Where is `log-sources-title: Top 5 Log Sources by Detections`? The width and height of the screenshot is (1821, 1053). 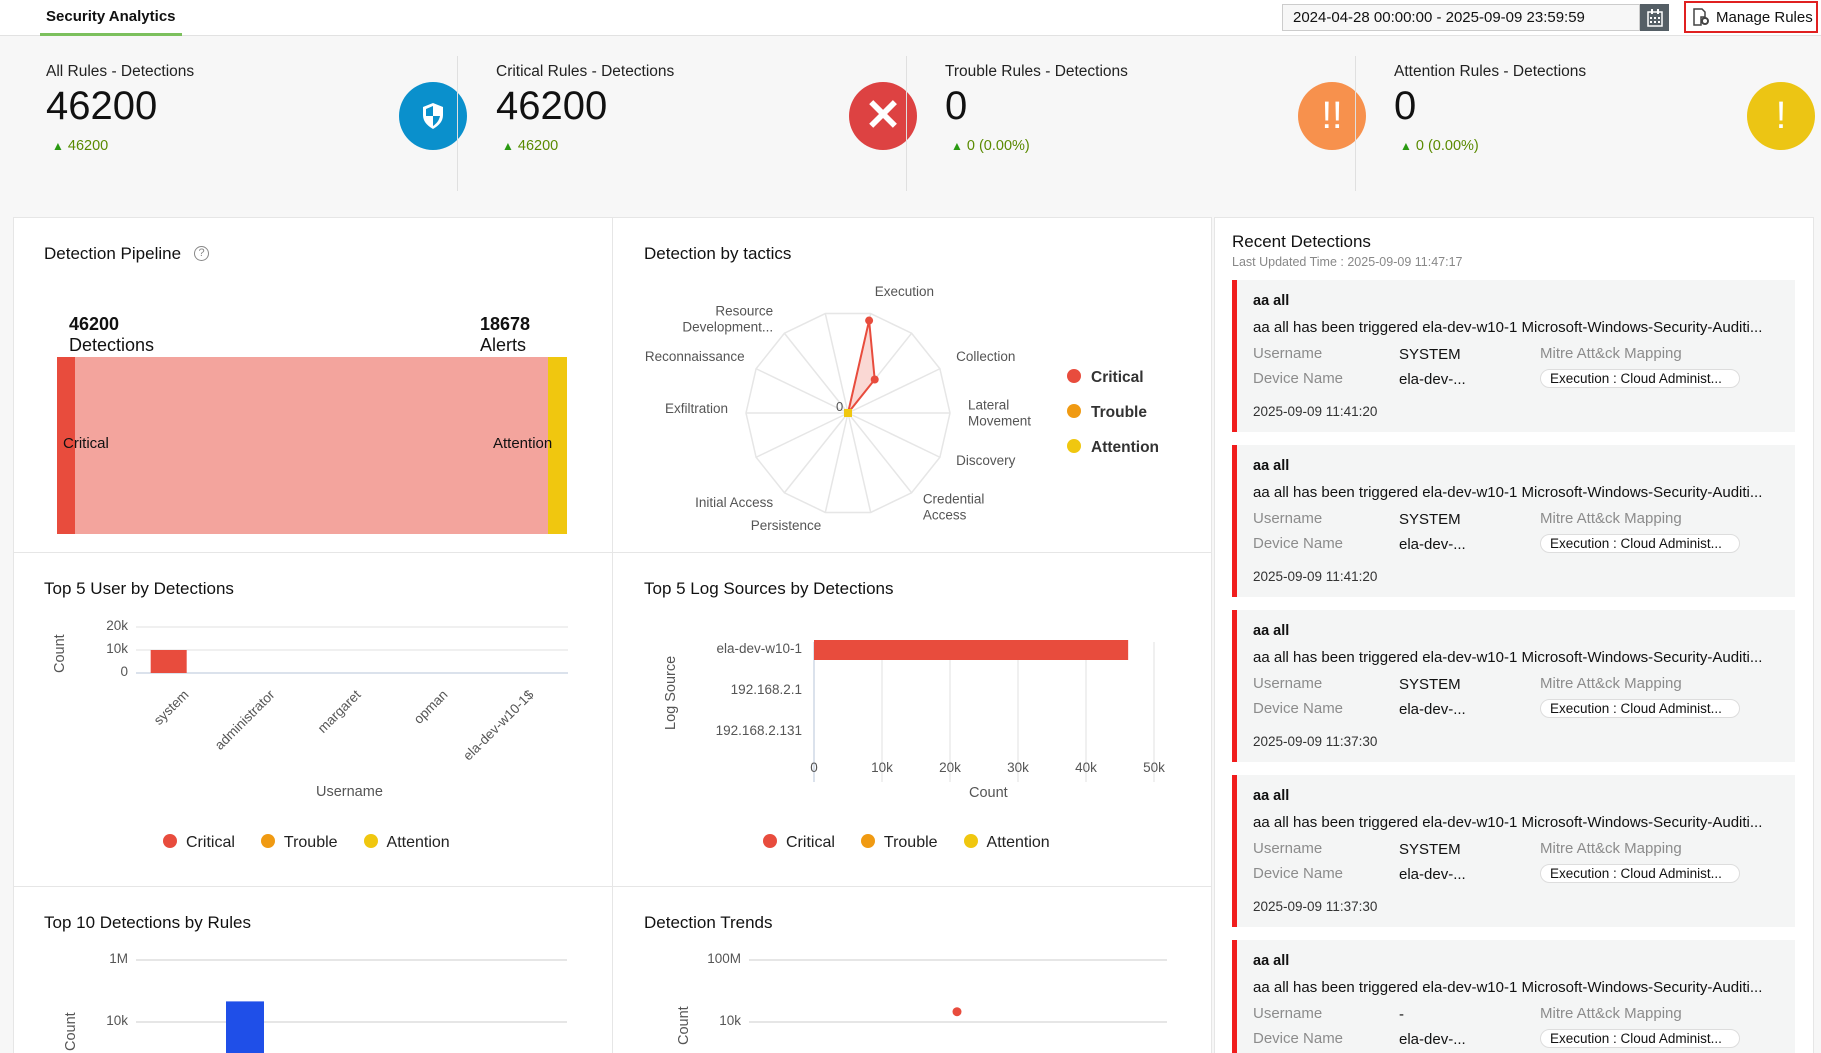 log-sources-title: Top 5 Log Sources by Detections is located at coordinates (769, 588).